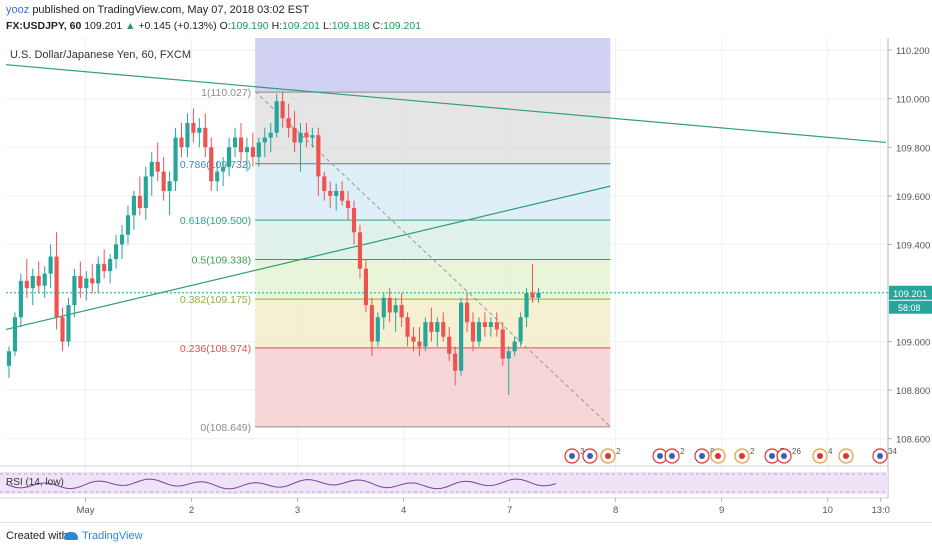 The height and width of the screenshot is (551, 932). I want to click on y-tick-label: 109.600, so click(913, 197).